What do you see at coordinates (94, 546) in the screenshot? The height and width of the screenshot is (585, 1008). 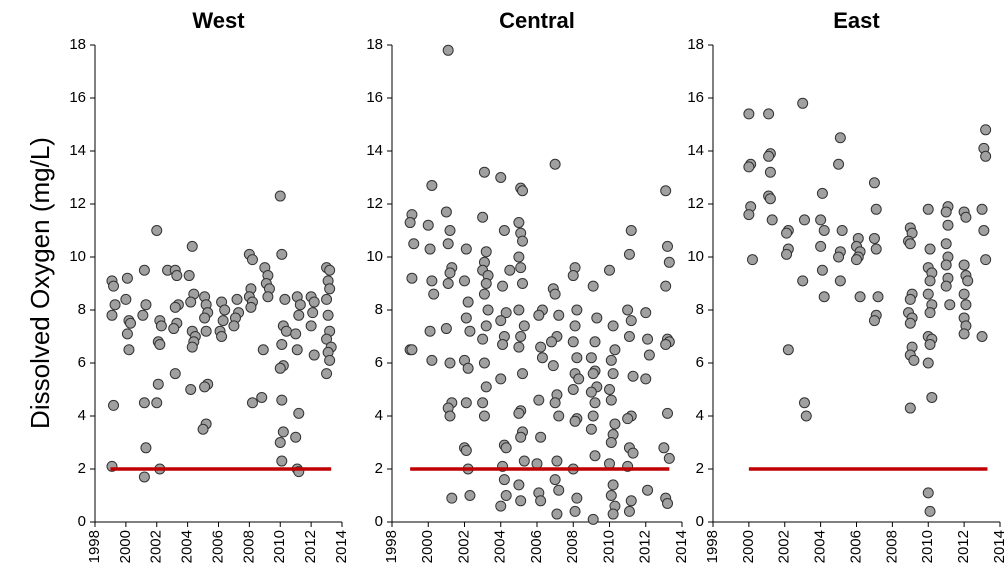 I see `x-tick-label: 1998` at bounding box center [94, 546].